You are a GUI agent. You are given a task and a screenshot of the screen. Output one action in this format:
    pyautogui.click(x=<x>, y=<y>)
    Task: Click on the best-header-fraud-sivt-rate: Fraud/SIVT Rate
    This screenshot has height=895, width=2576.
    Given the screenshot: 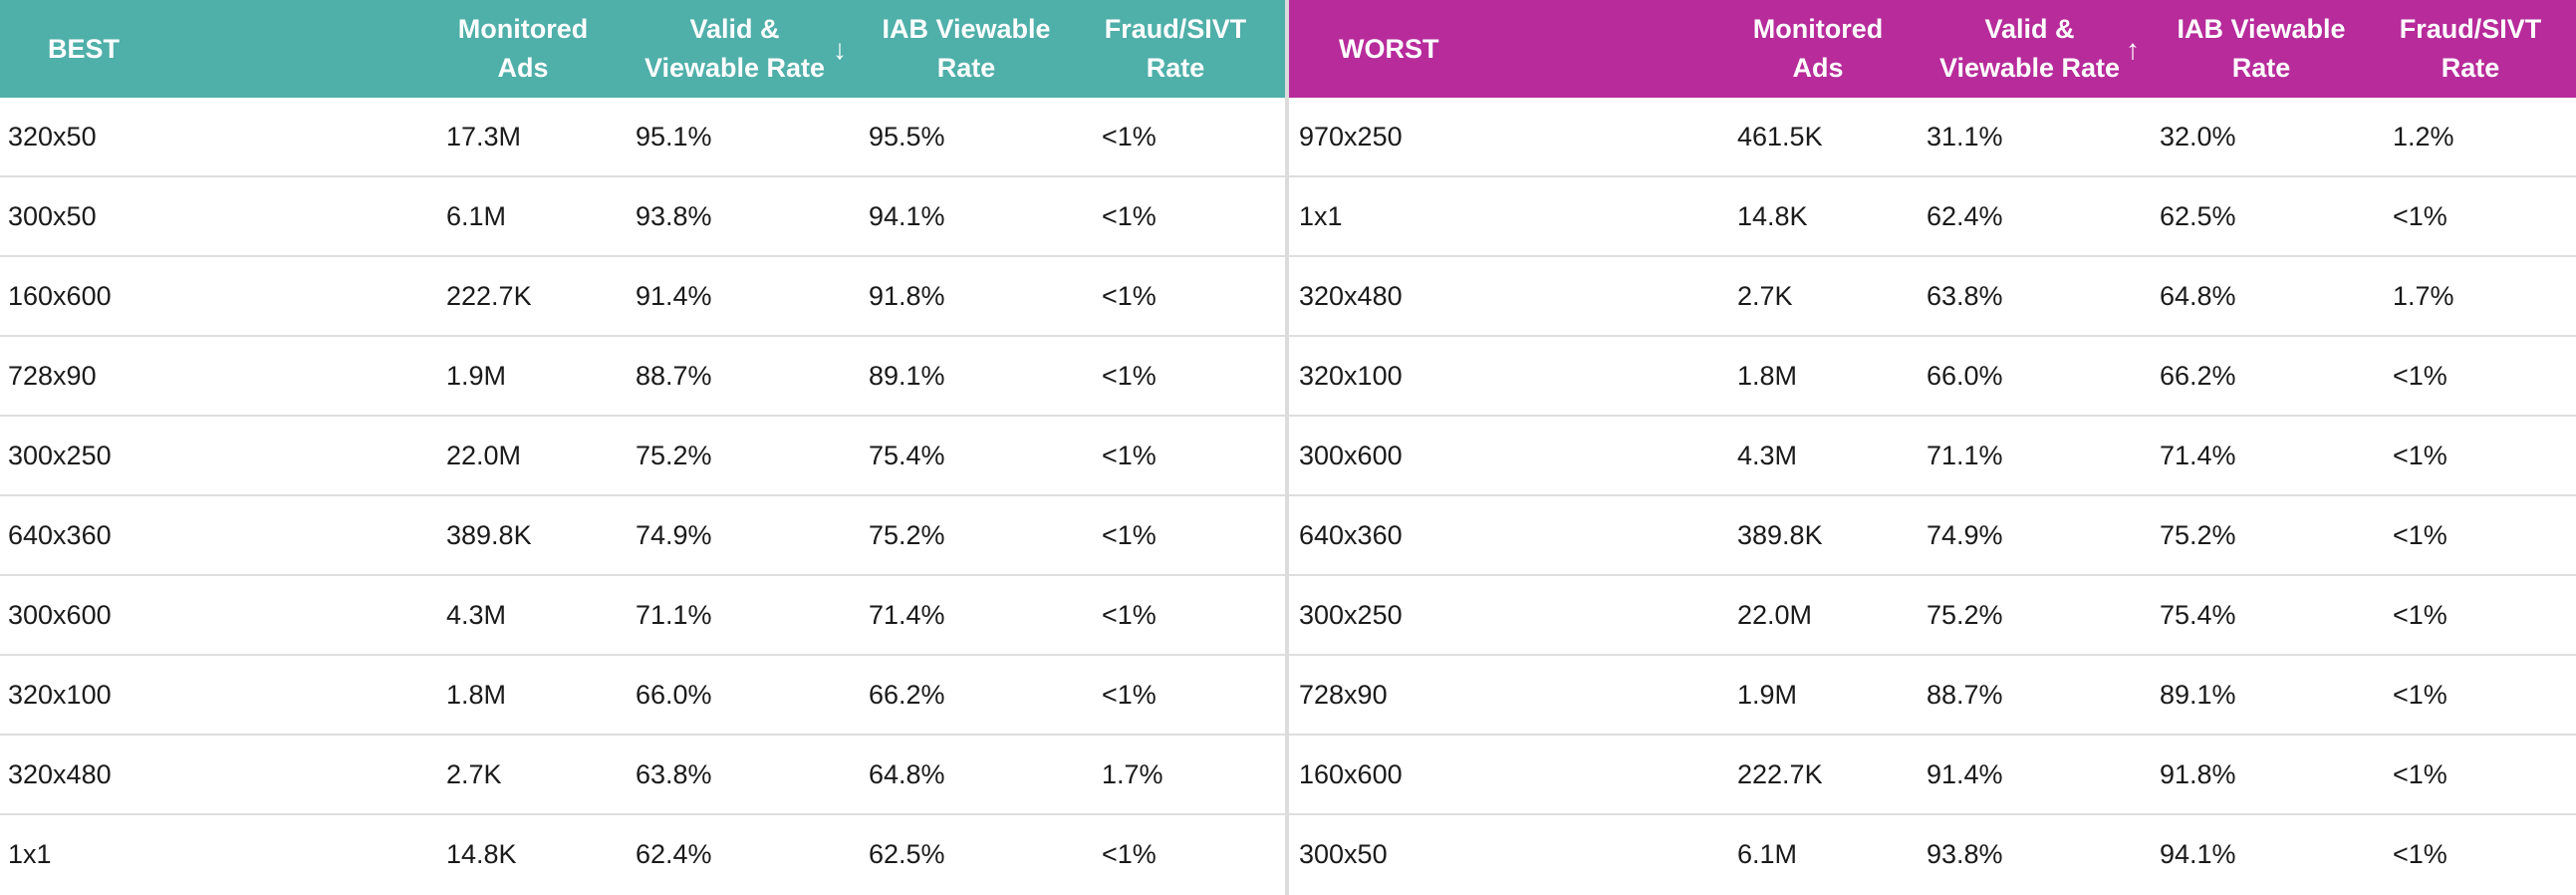 What is the action you would take?
    pyautogui.click(x=1175, y=48)
    